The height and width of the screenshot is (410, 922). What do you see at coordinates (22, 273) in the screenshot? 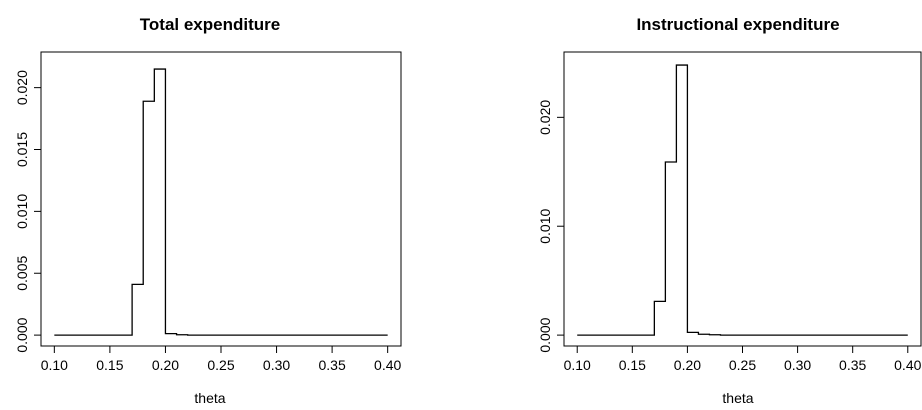
I see `y-tick-label: 0.005` at bounding box center [22, 273].